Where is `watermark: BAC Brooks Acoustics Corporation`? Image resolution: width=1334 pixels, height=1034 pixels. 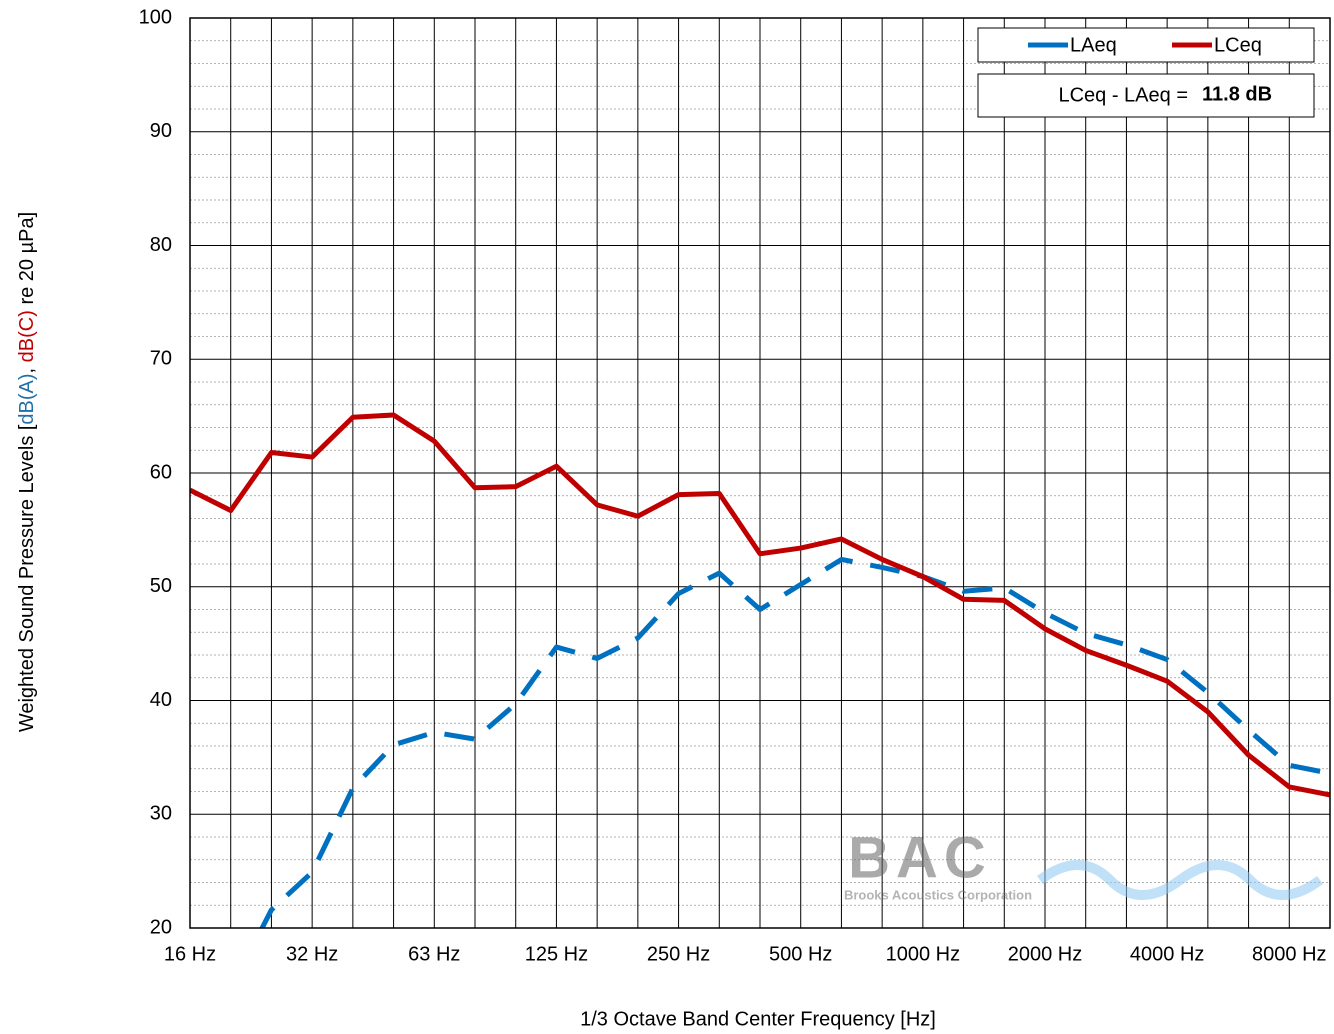
watermark: BAC Brooks Acoustics Corporation is located at coordinates (1083, 863).